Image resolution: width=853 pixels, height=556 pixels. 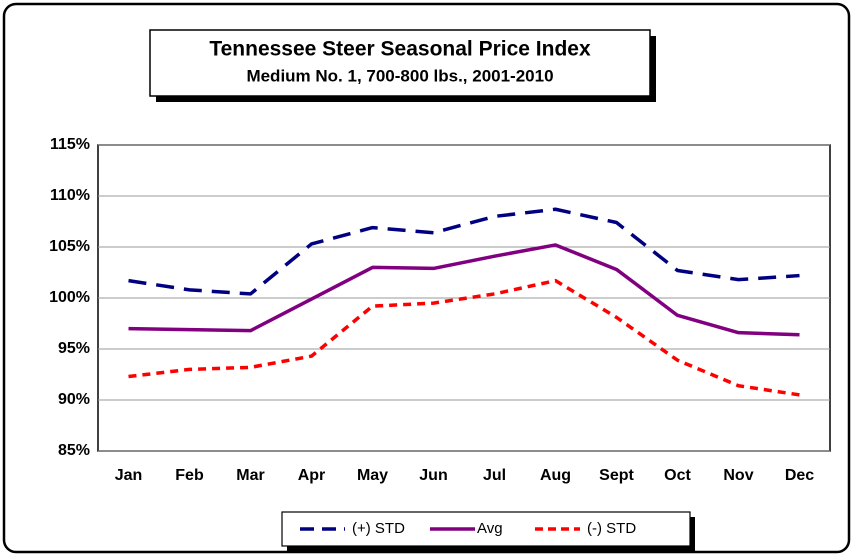 What do you see at coordinates (189, 475) in the screenshot?
I see `x-tick-label: Feb` at bounding box center [189, 475].